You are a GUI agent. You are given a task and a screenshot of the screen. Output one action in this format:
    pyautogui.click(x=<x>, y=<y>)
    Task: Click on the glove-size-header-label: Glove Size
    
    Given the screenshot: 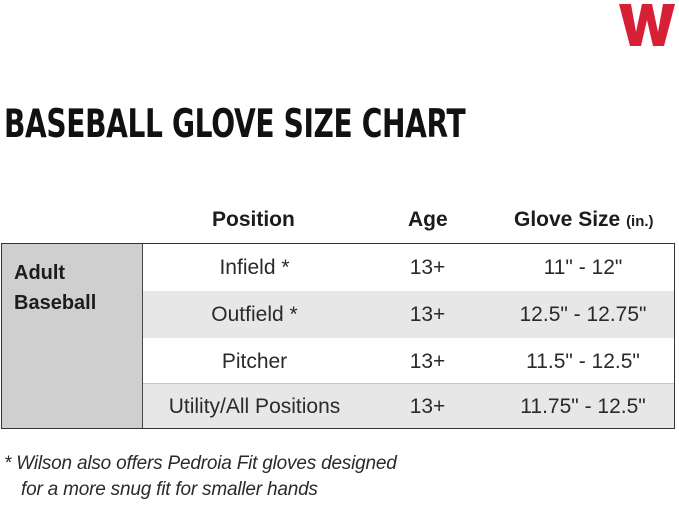 What is the action you would take?
    pyautogui.click(x=567, y=219)
    